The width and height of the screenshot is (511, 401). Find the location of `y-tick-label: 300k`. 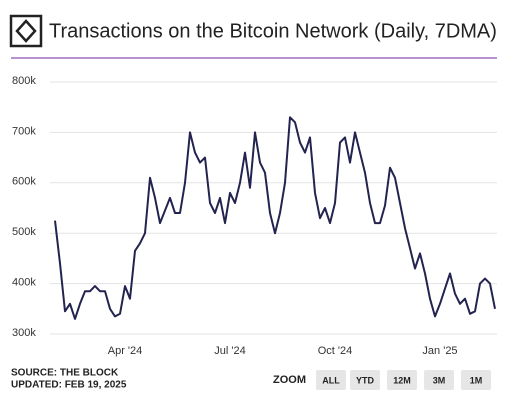

y-tick-label: 300k is located at coordinates (24, 333).